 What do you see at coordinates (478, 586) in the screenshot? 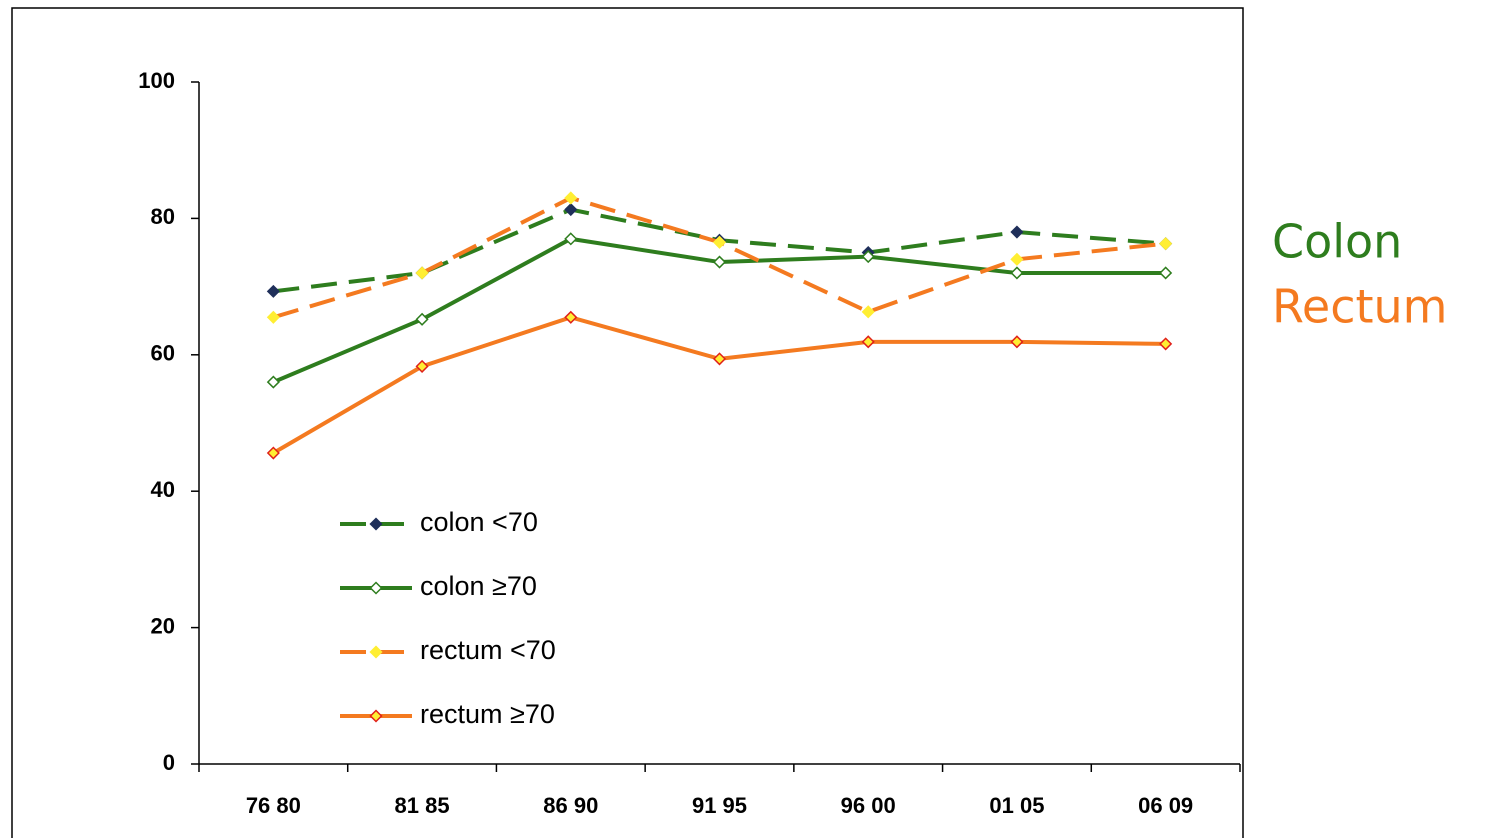
I see `legend-label: colon ≥70` at bounding box center [478, 586].